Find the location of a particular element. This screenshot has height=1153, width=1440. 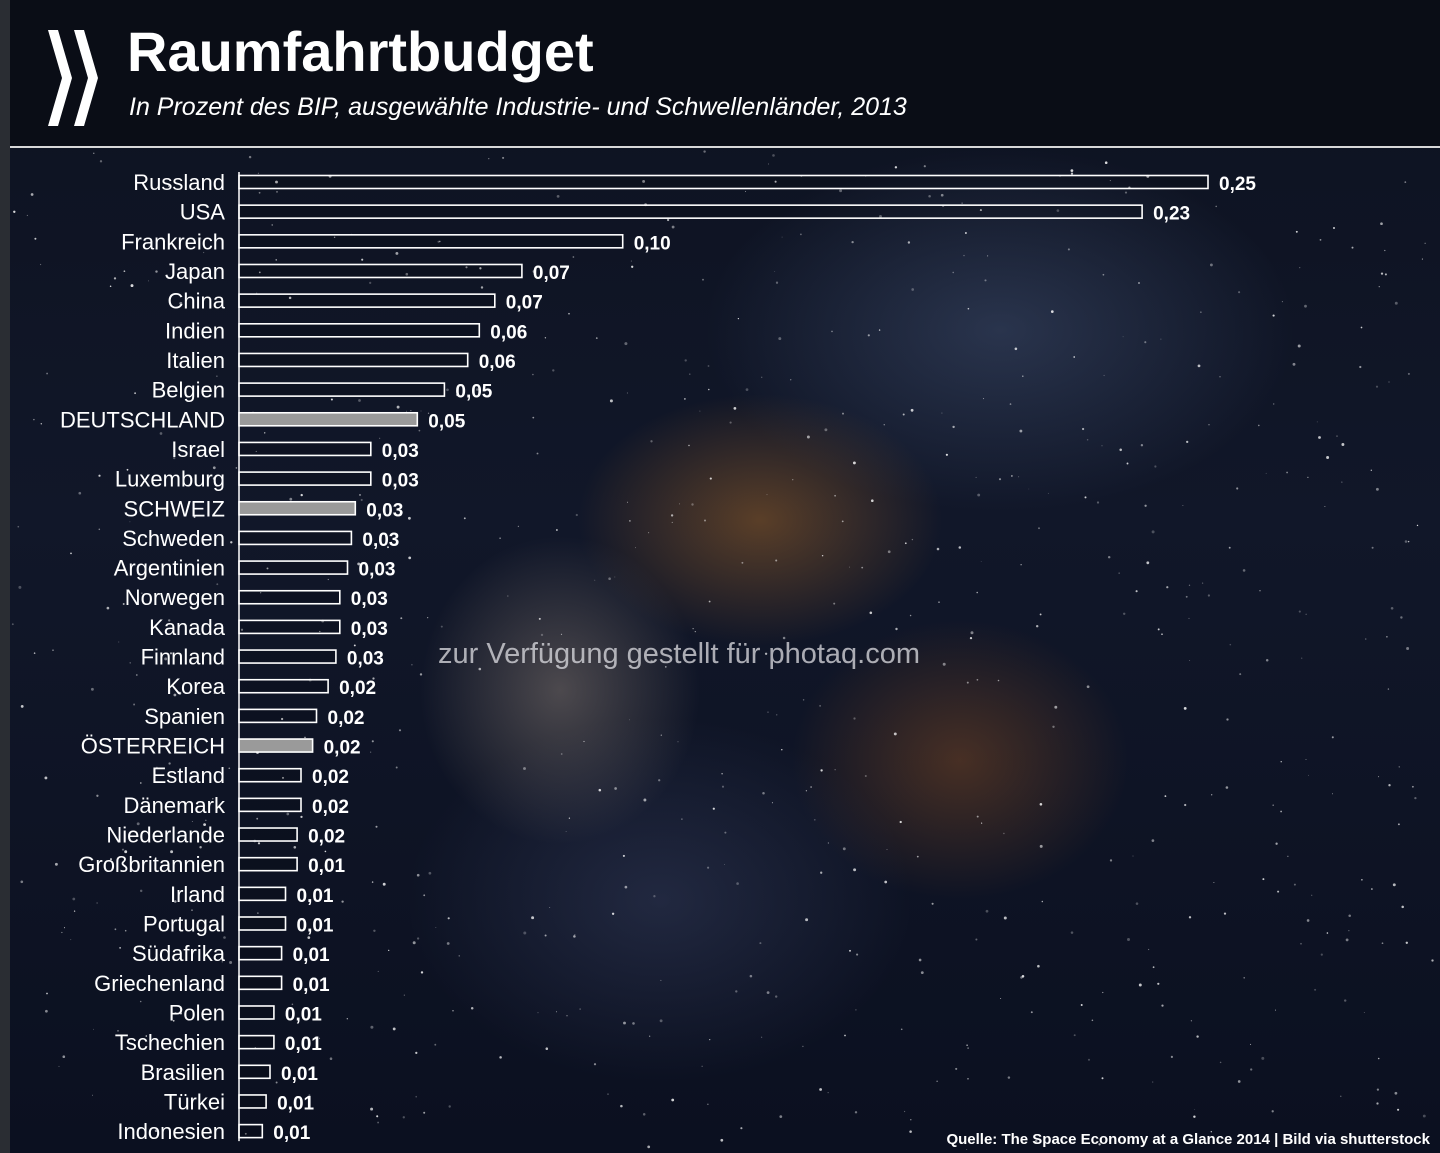

category-label: Italien is located at coordinates (195, 360).